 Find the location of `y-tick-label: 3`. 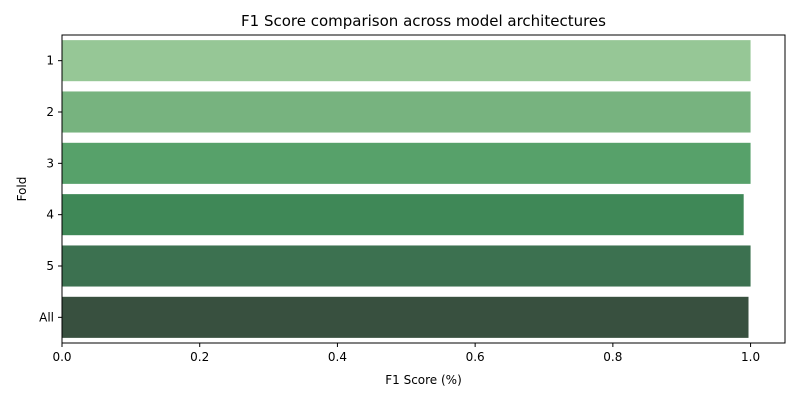

y-tick-label: 3 is located at coordinates (50, 163).